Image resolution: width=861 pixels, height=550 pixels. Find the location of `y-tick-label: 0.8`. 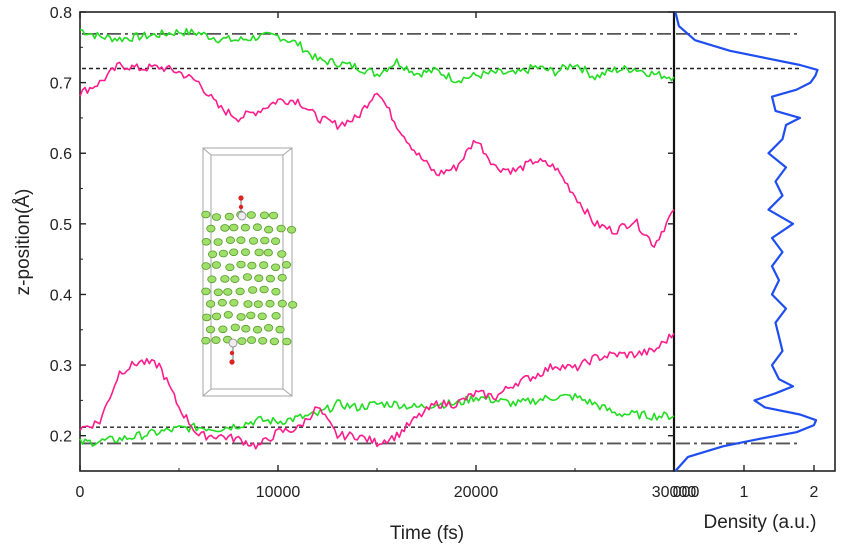

y-tick-label: 0.8 is located at coordinates (61, 13).